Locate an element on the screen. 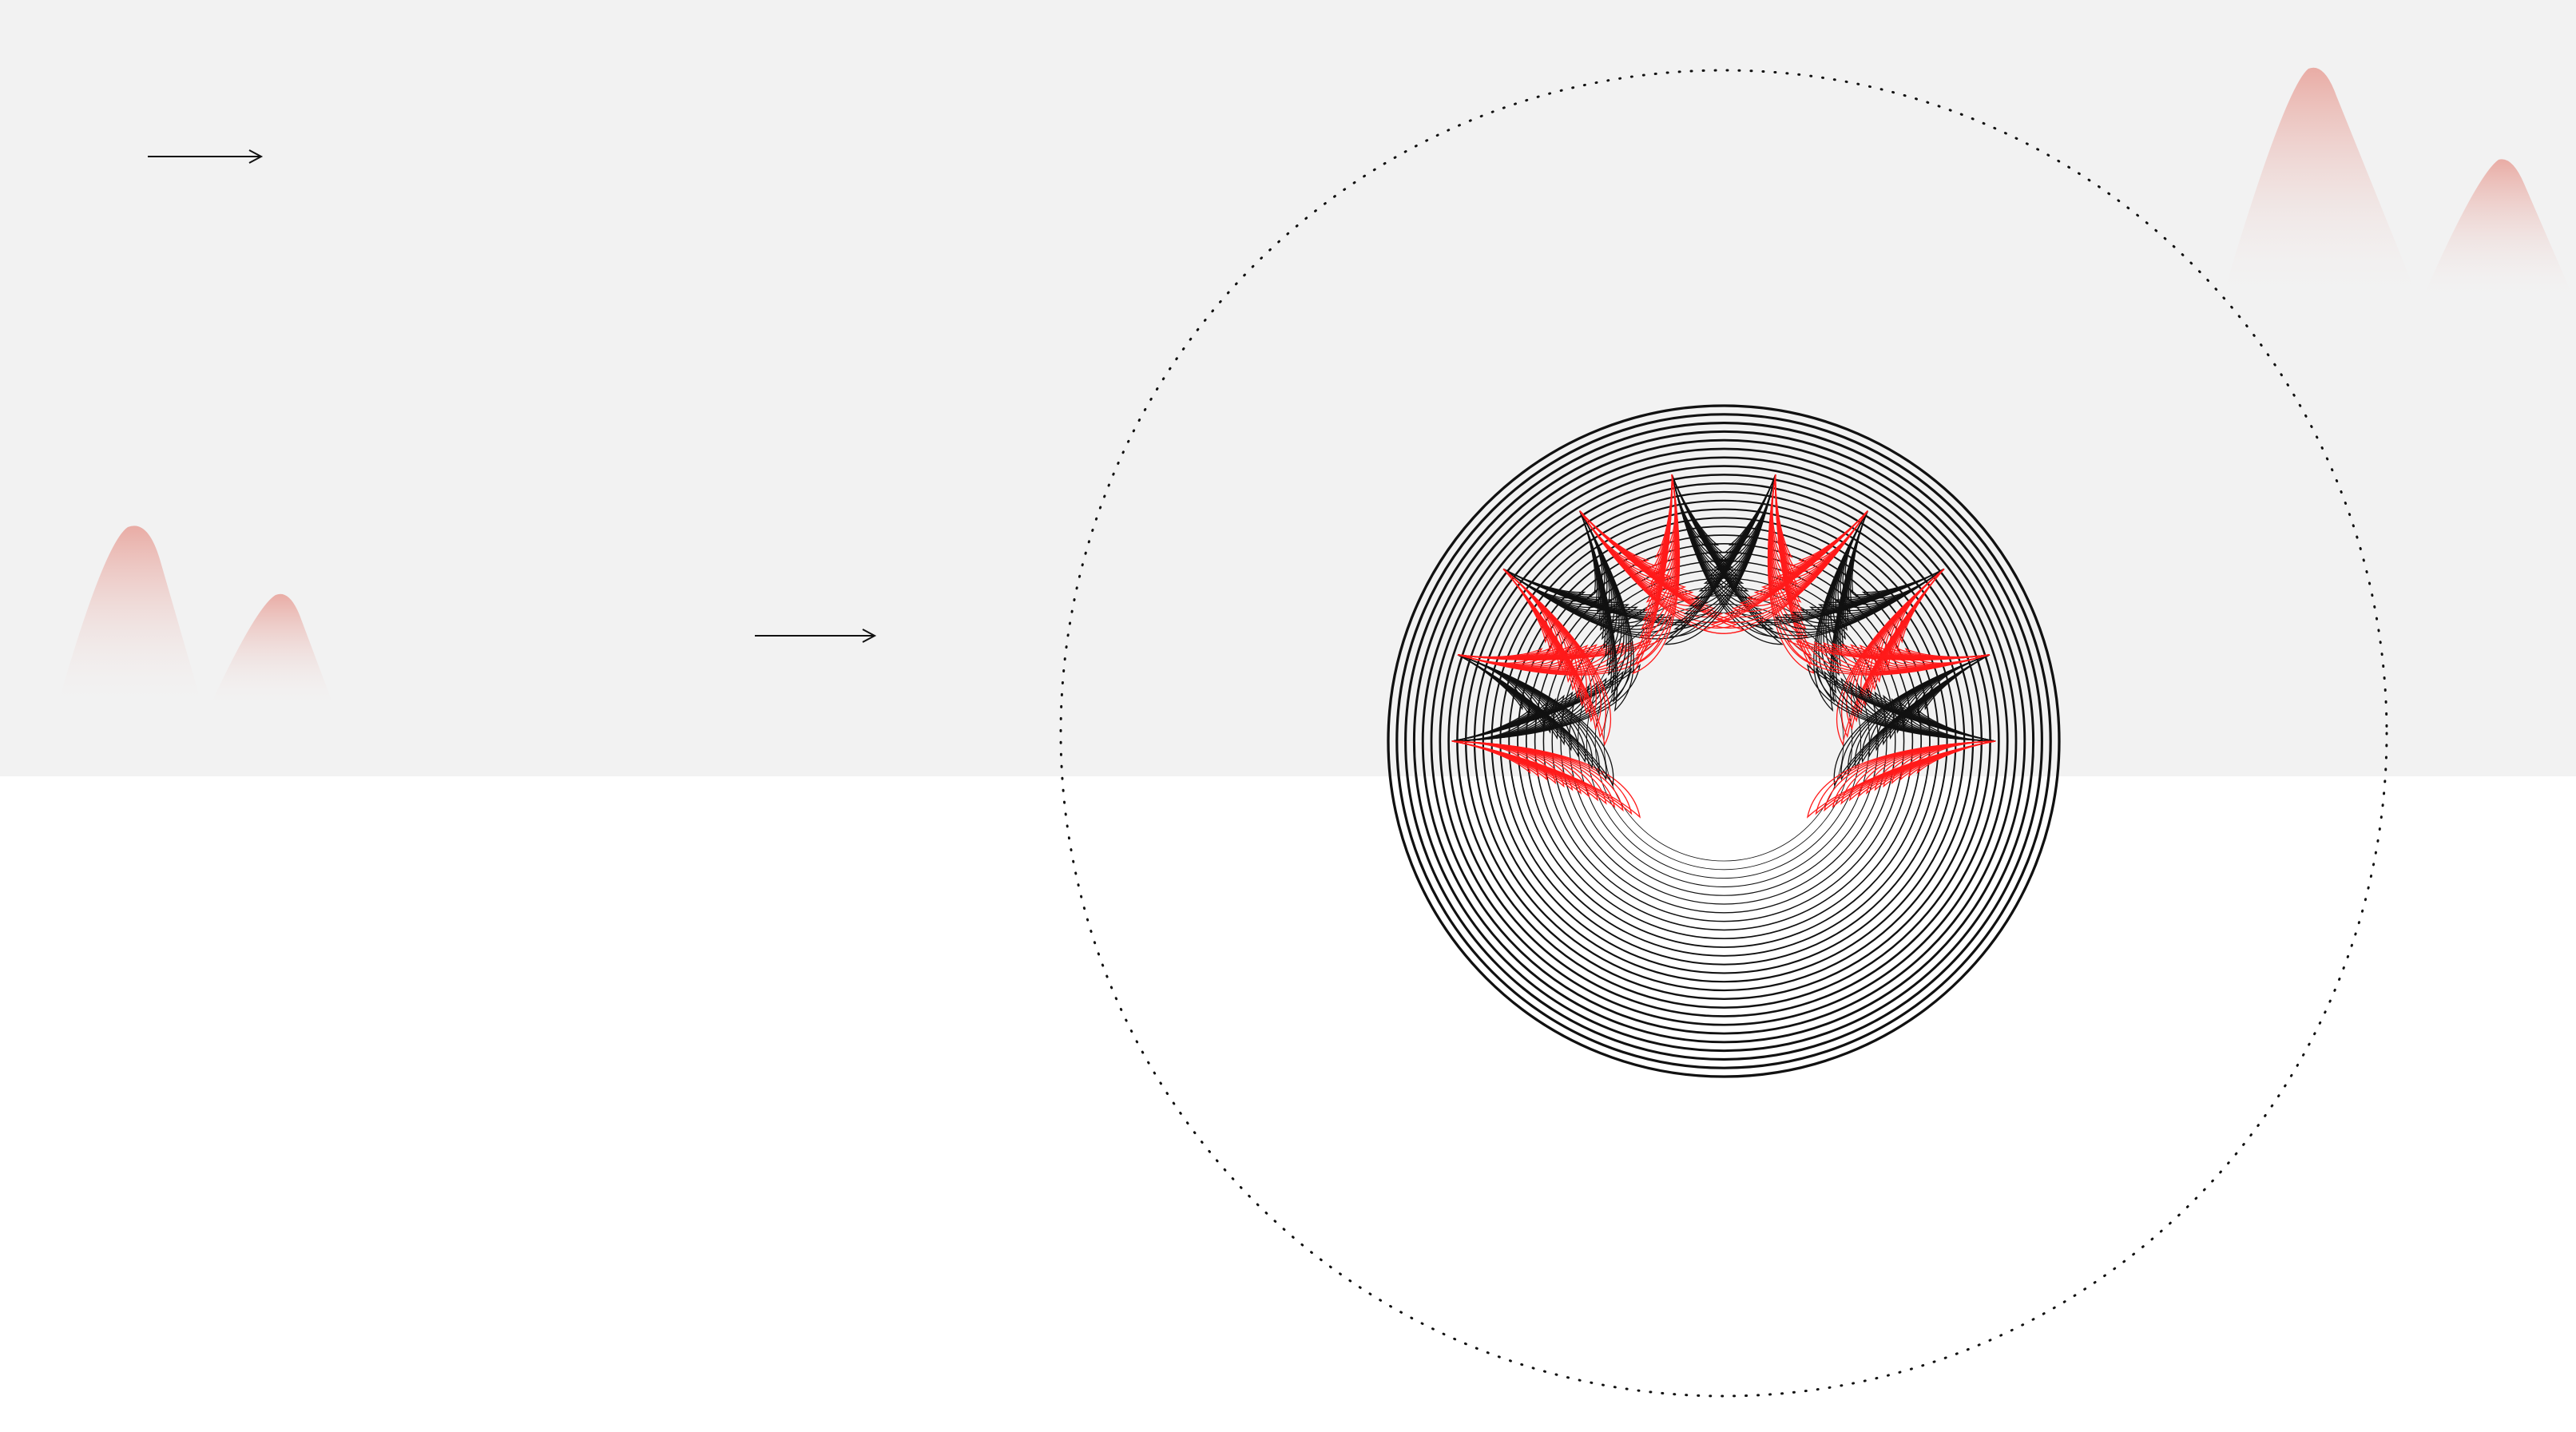  arrow-top-icon is located at coordinates (206, 157).